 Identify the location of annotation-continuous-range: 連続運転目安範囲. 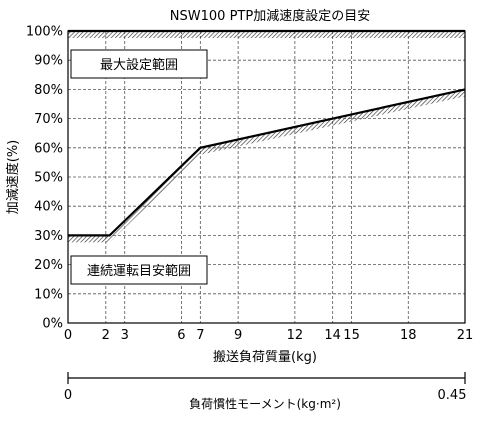
(139, 270).